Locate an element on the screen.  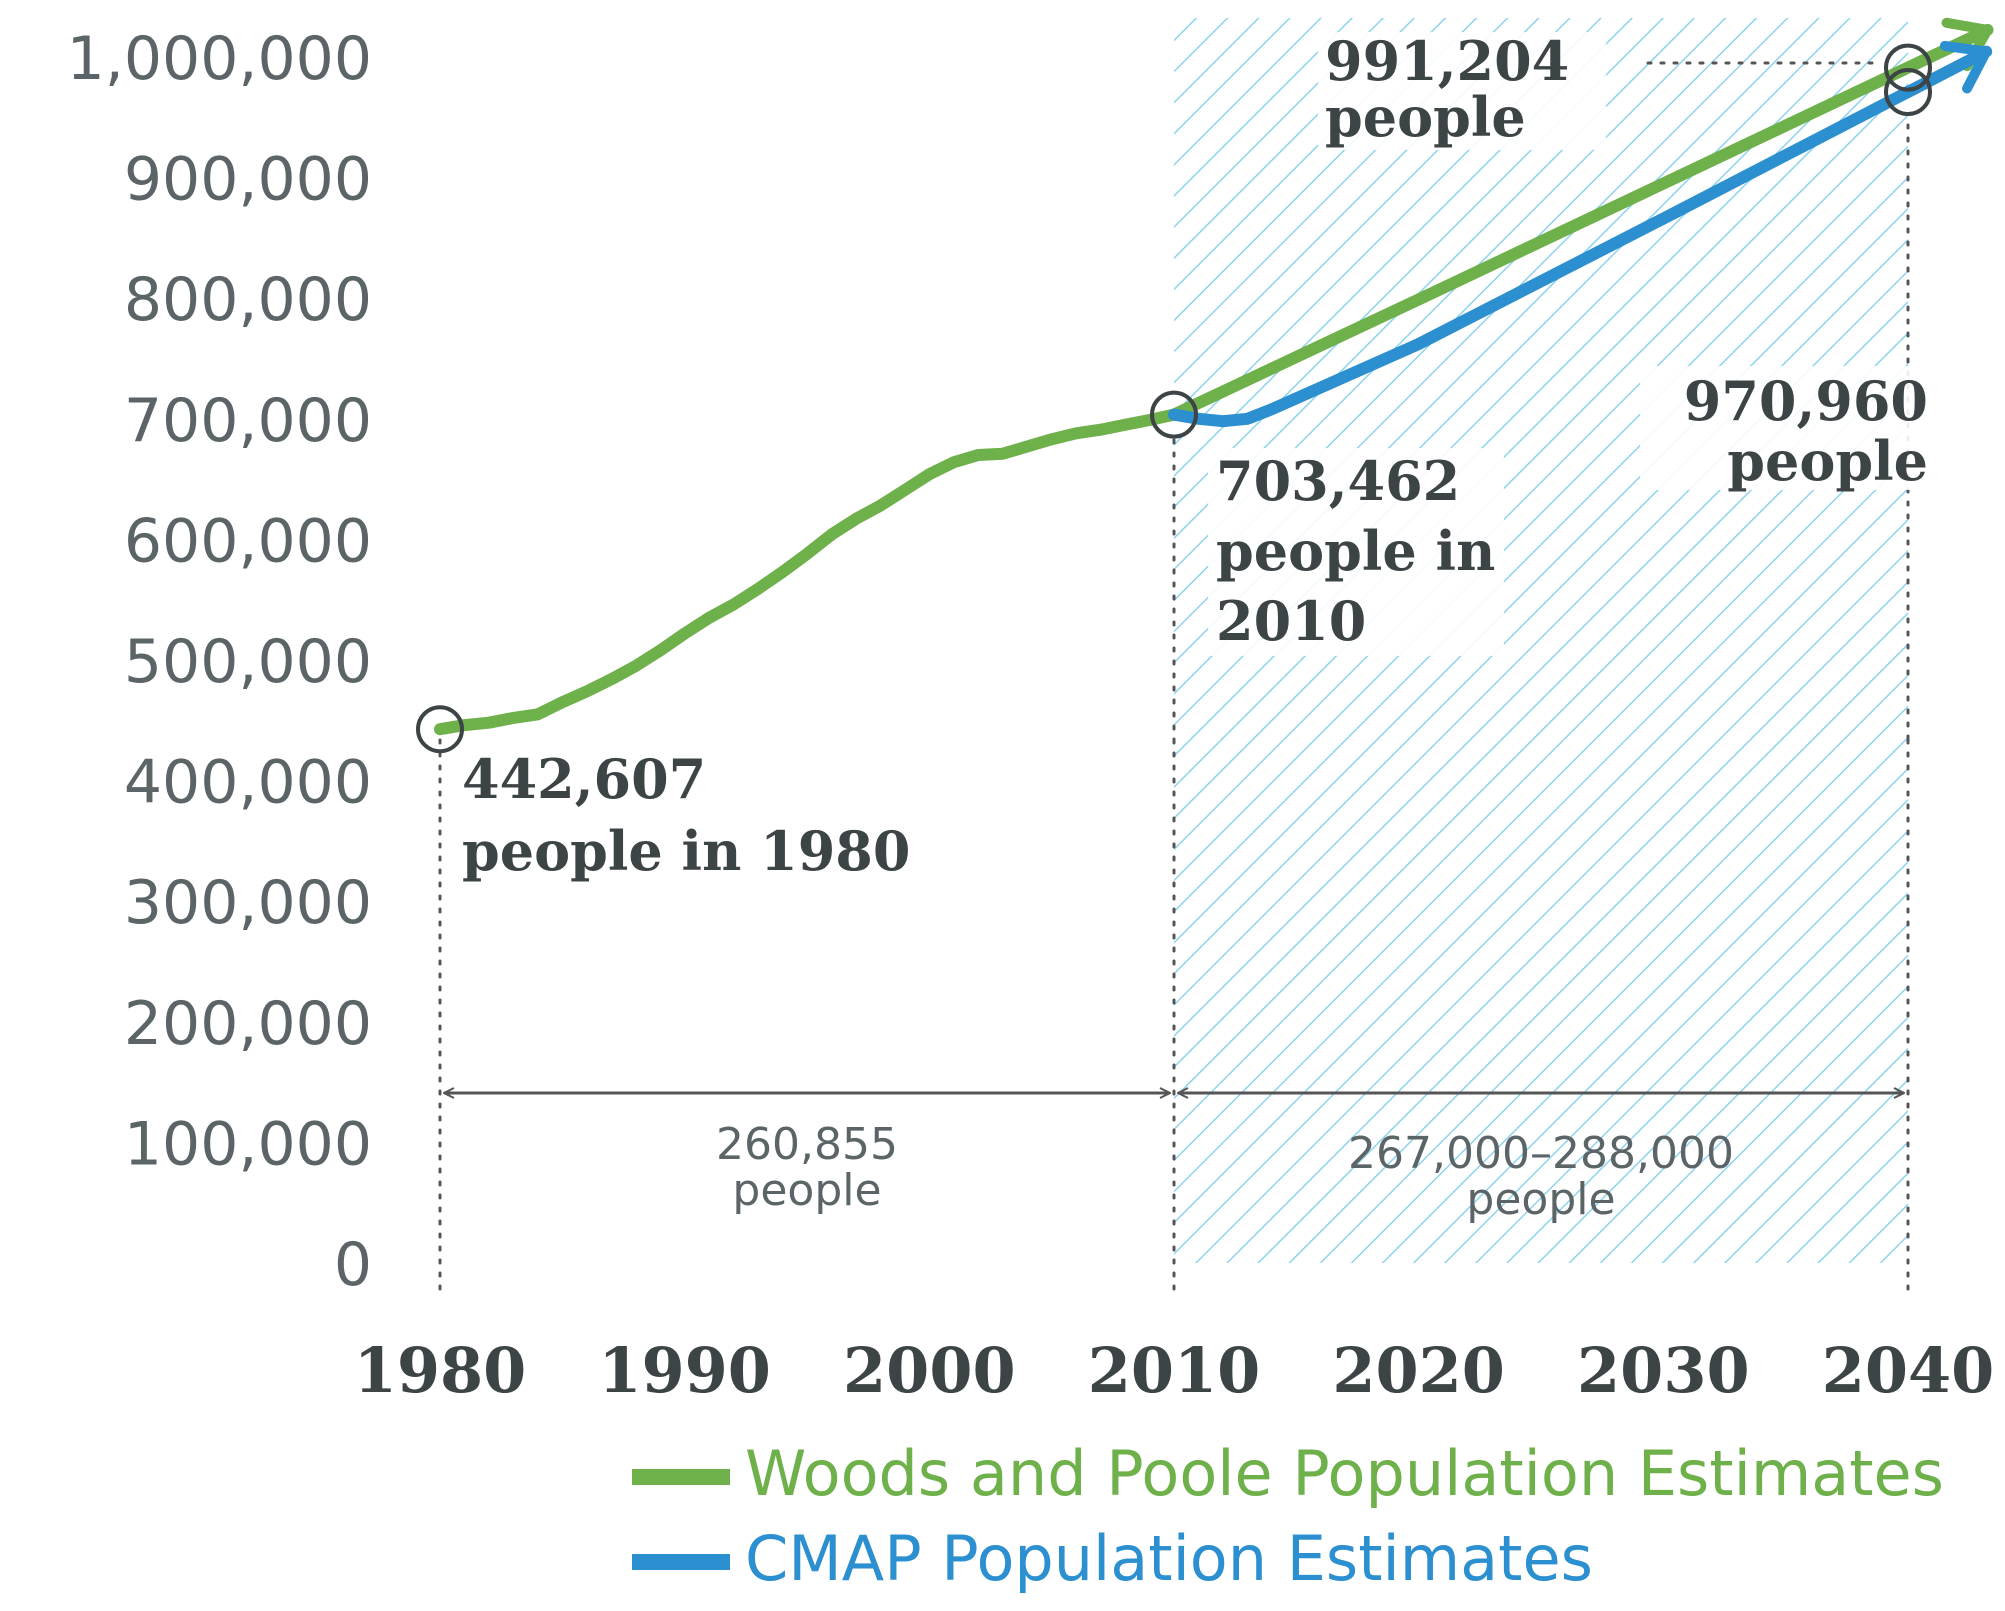
y-tick-label: 800,000 is located at coordinates (248, 300).